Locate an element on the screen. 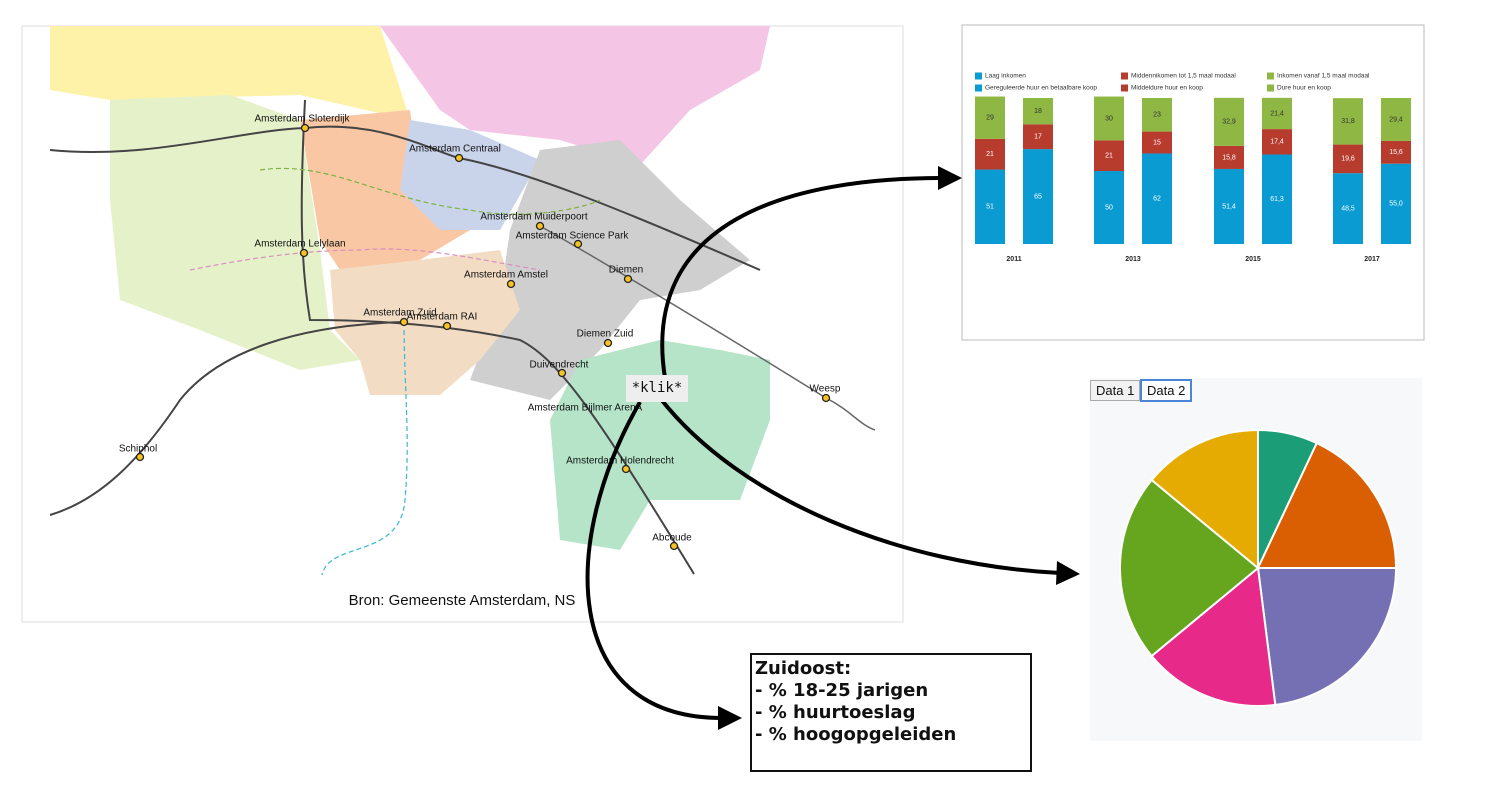 The image size is (1500, 800). value-label: 31,8 is located at coordinates (1348, 121).